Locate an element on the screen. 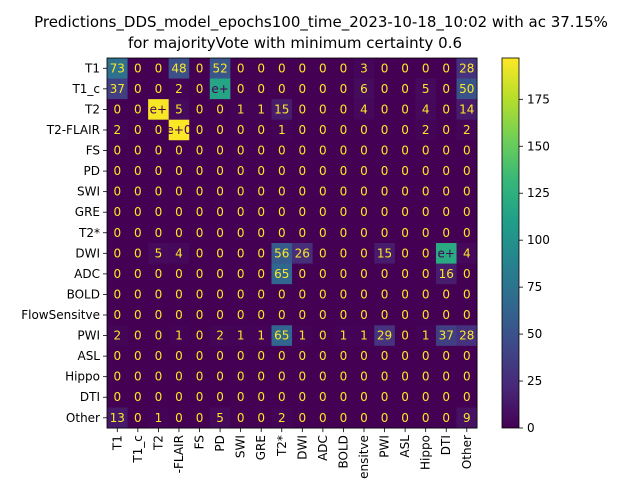 This screenshot has width=640, height=480. cell-value-label: 15 is located at coordinates (281, 109).